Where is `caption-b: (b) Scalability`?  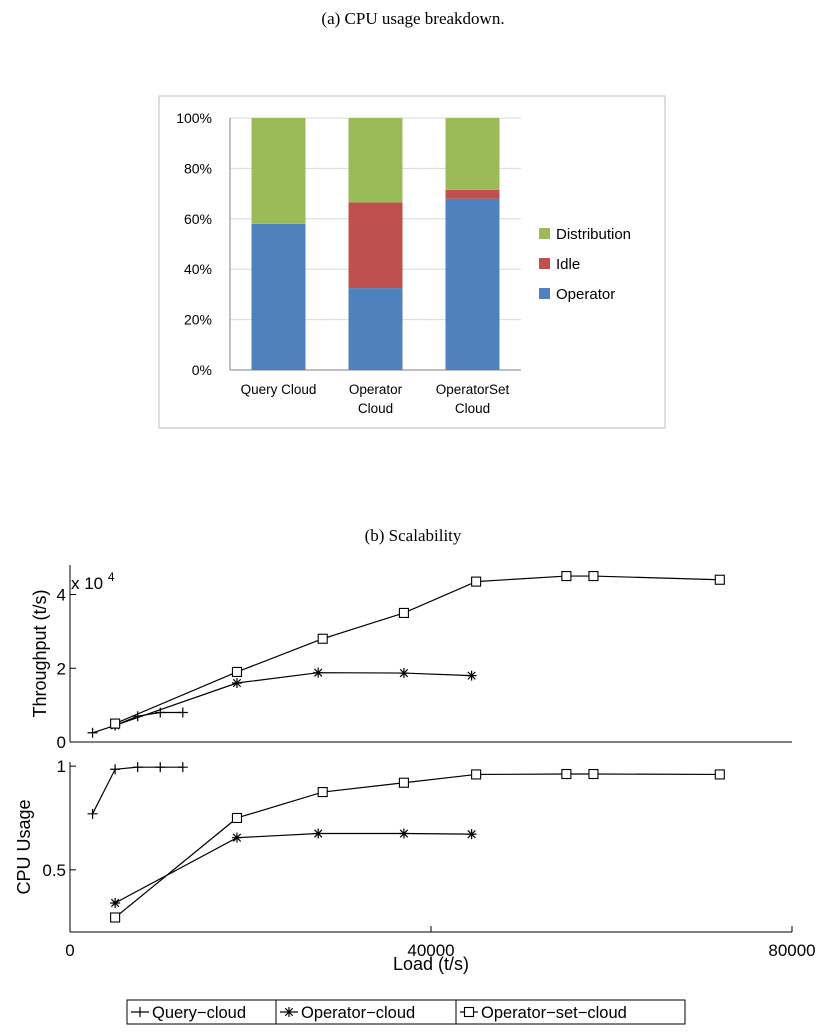 caption-b: (b) Scalability is located at coordinates (413, 535).